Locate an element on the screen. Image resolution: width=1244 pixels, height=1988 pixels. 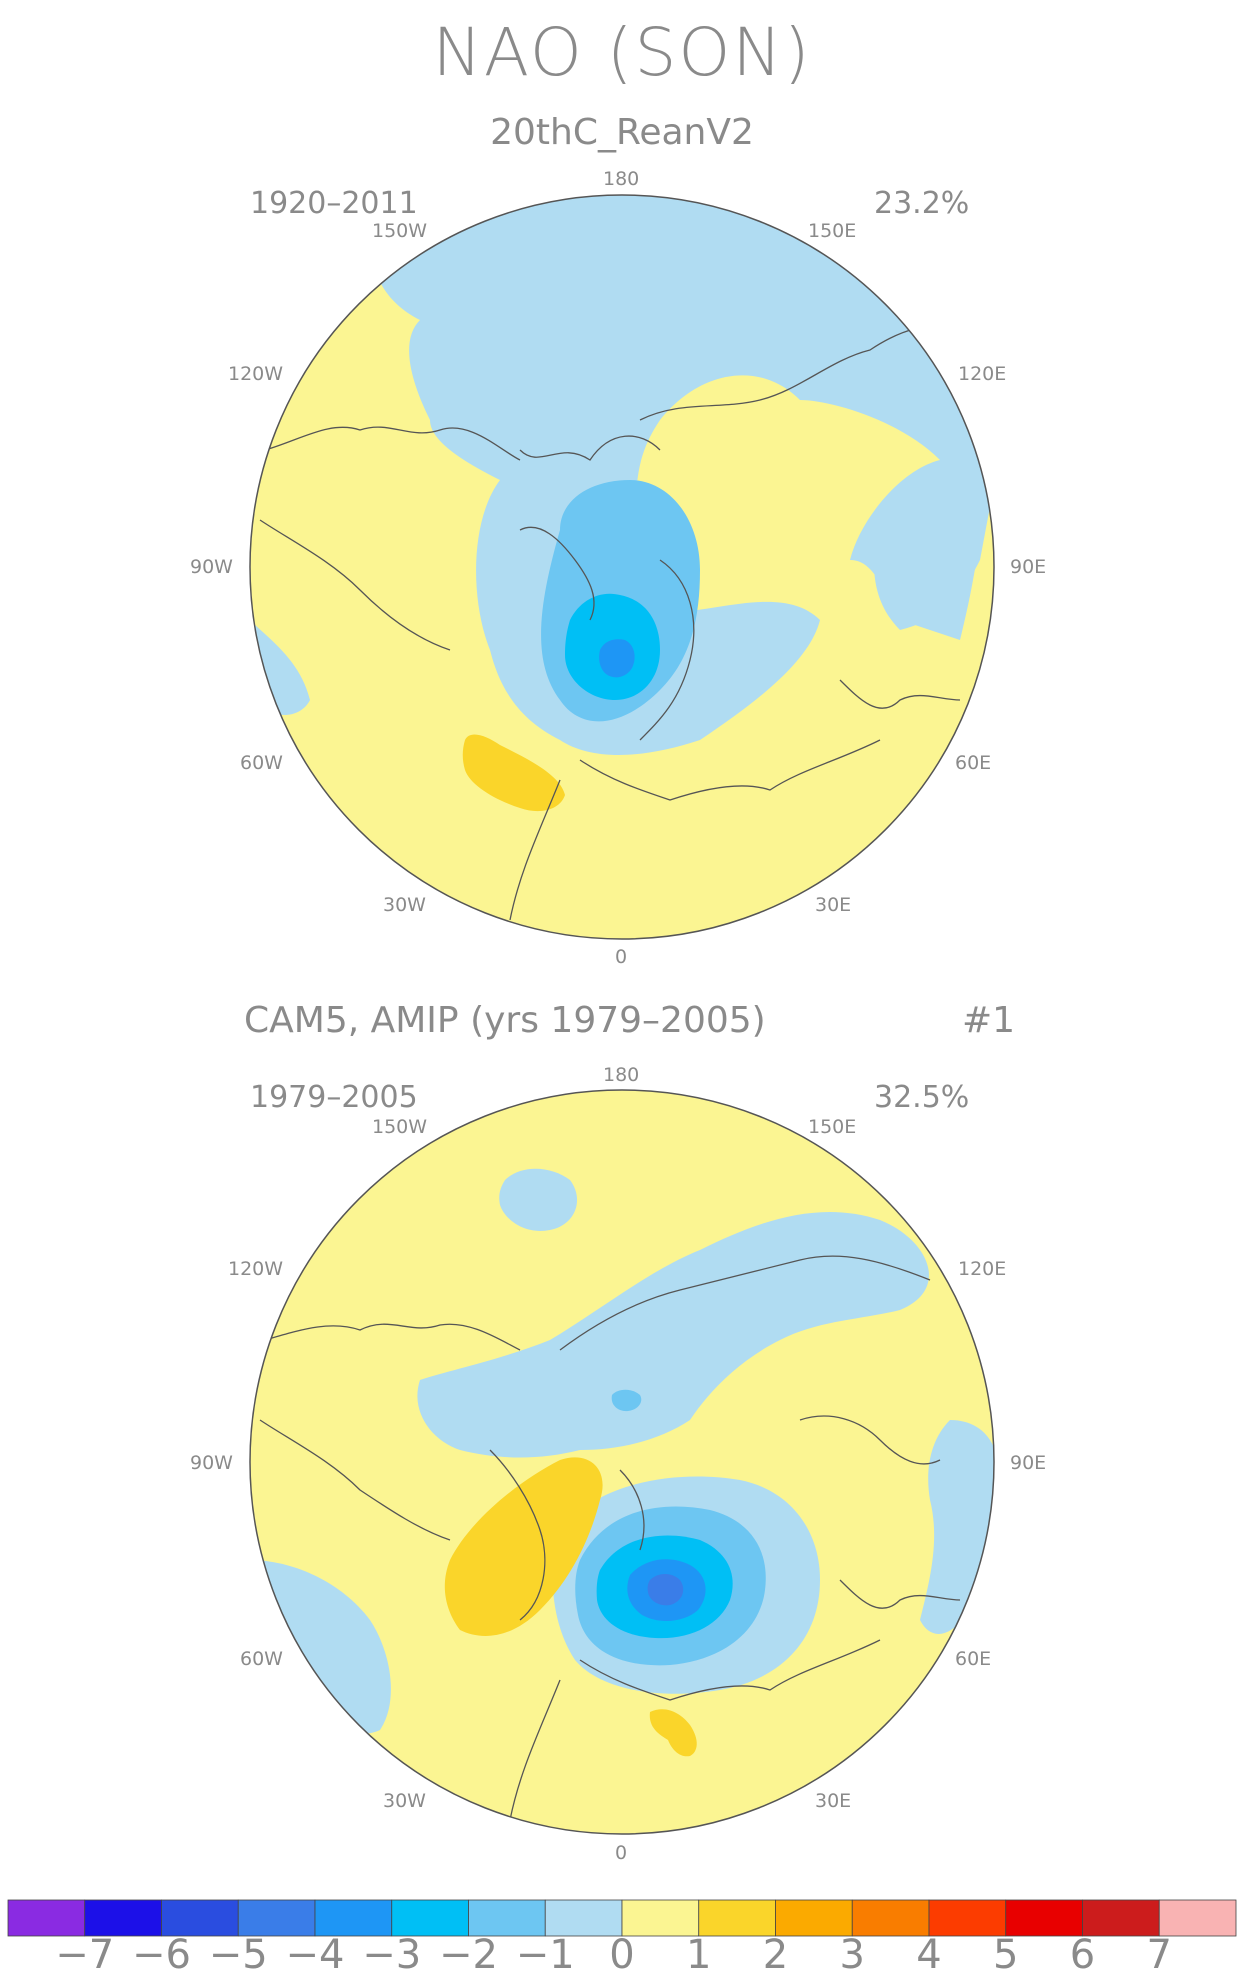
p2-lon-0: 0 is located at coordinates (621, 1853).